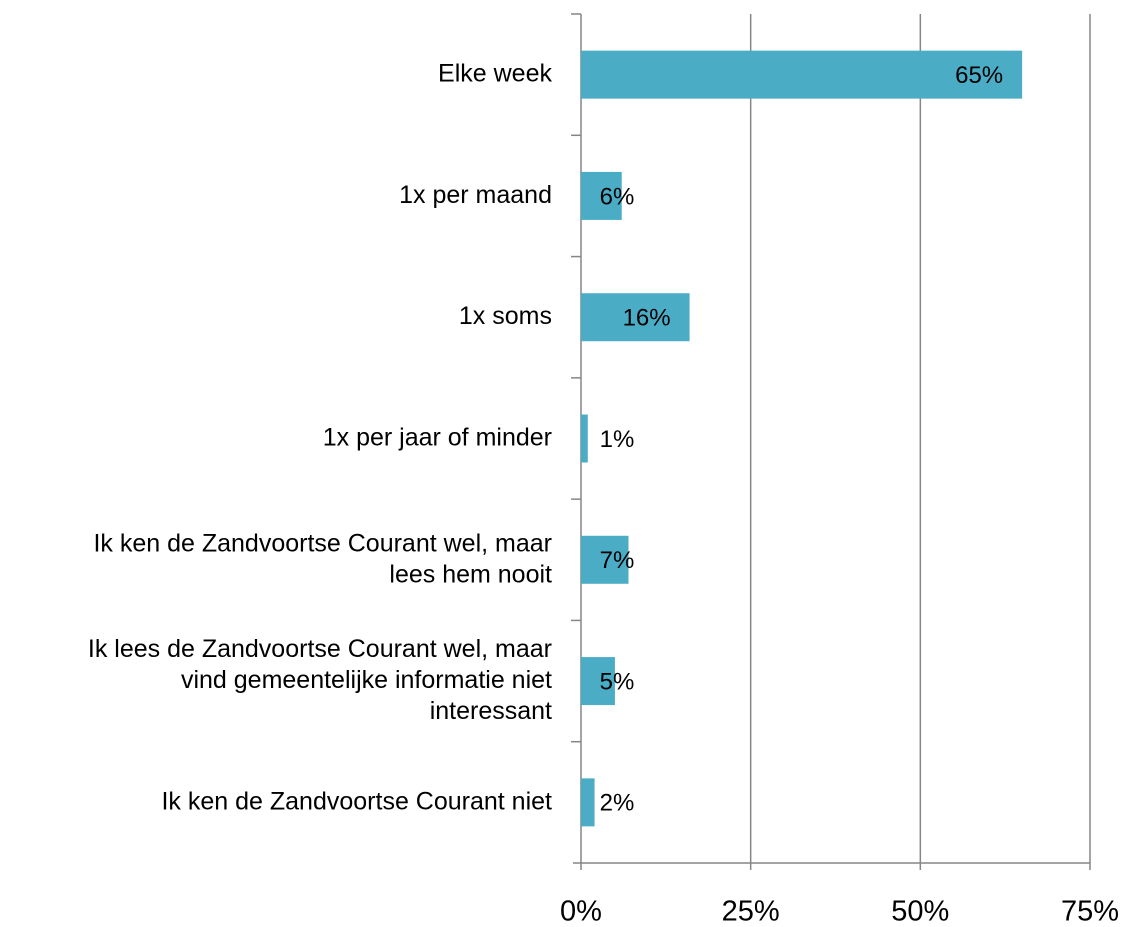 This screenshot has width=1129, height=927. What do you see at coordinates (647, 318) in the screenshot?
I see `data-label: 16%` at bounding box center [647, 318].